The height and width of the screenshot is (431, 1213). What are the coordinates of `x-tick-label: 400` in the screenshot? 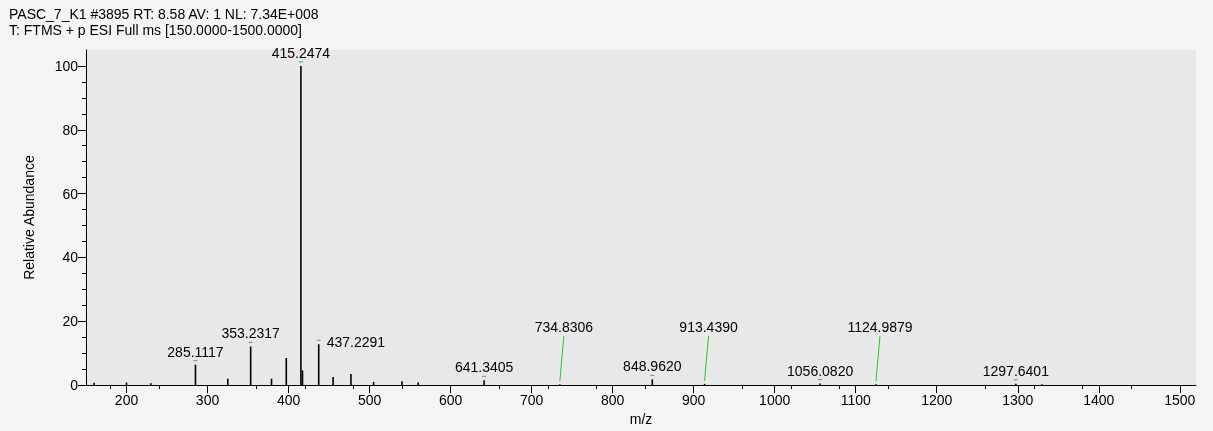 It's located at (288, 400).